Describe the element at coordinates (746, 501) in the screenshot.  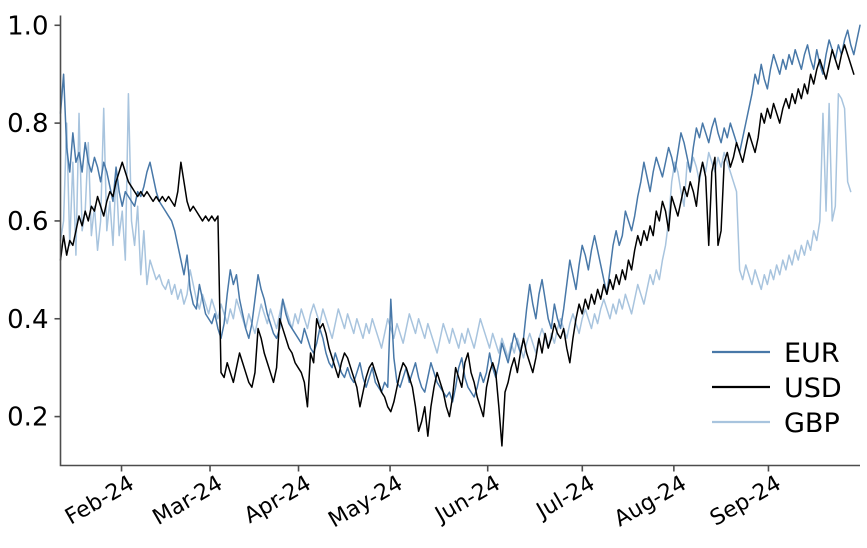
I see `x-tick-label: Sep-24` at that location.